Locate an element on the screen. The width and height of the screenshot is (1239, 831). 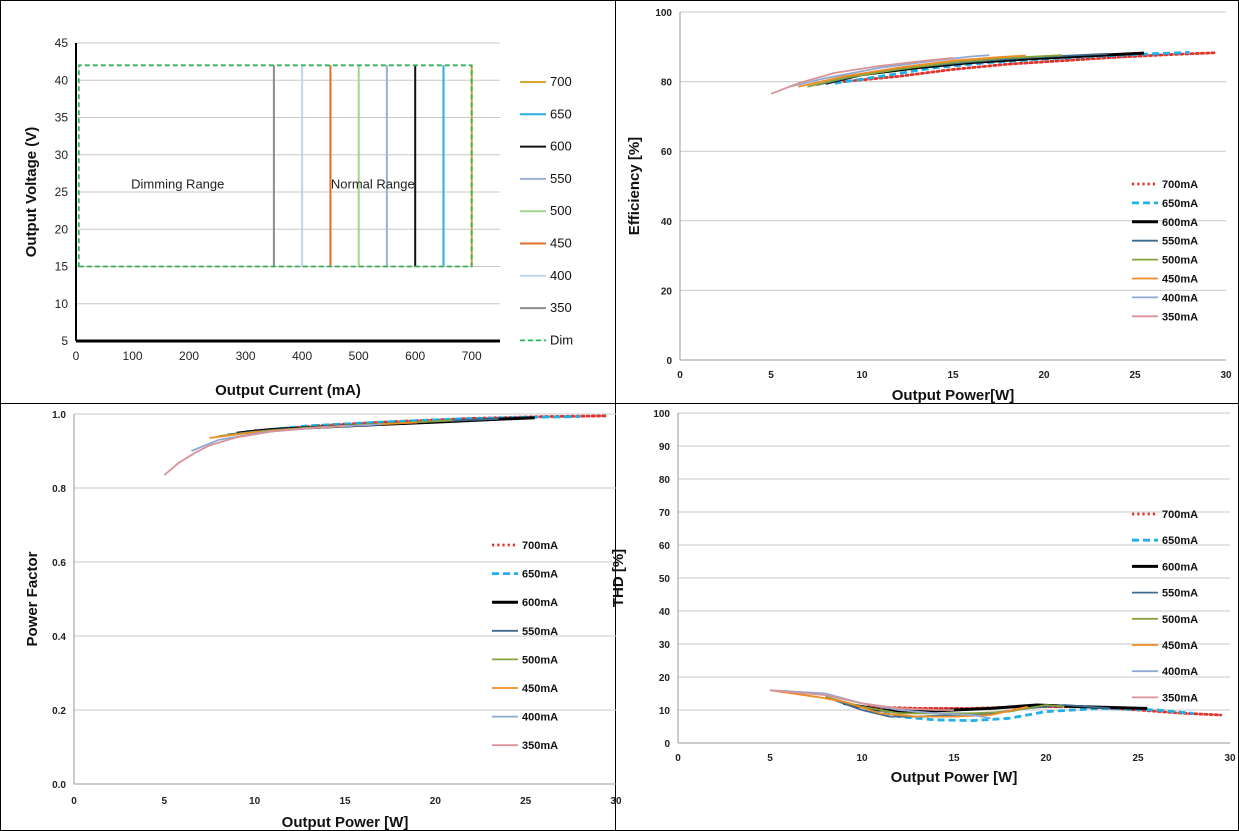
x-tick-label: 700 is located at coordinates (472, 356).